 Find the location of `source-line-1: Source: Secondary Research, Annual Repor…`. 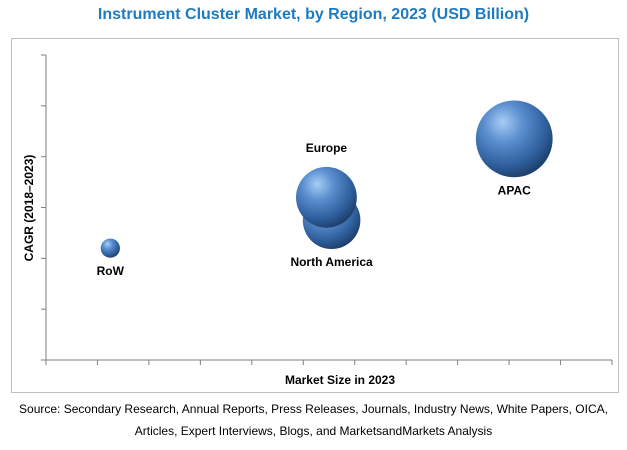

source-line-1: Source: Secondary Research, Annual Repor… is located at coordinates (313, 409).